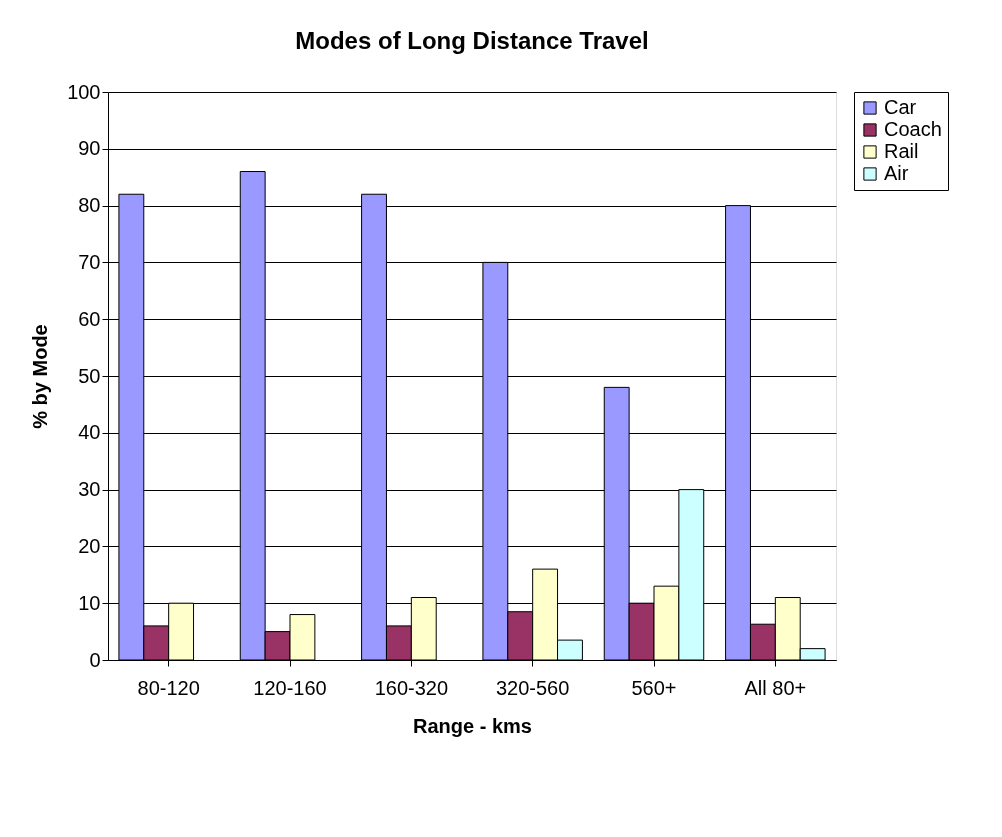 The height and width of the screenshot is (837, 1002). I want to click on x-tick-label: 120-160, so click(290, 687).